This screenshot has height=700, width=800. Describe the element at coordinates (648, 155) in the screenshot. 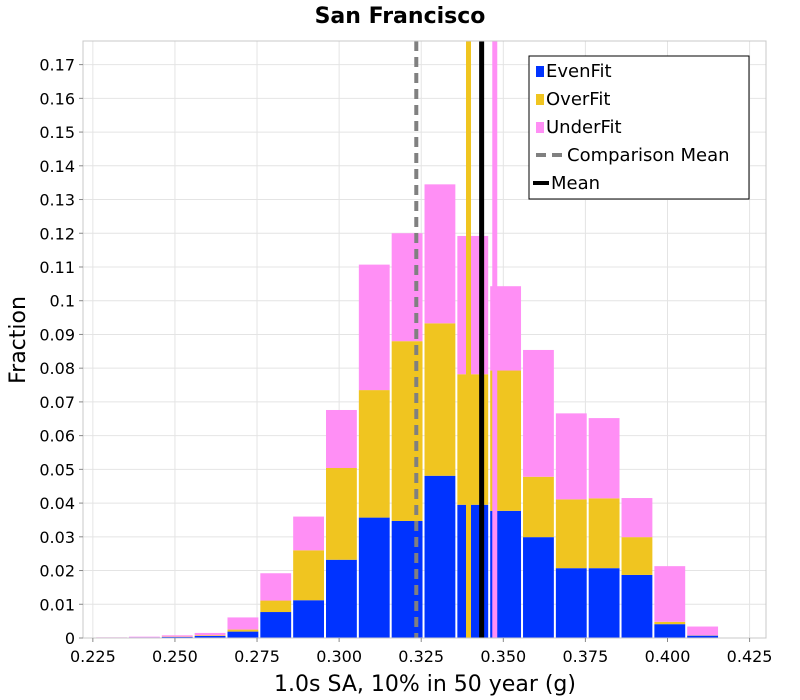

I see `legend-label: Comparison Mean` at that location.